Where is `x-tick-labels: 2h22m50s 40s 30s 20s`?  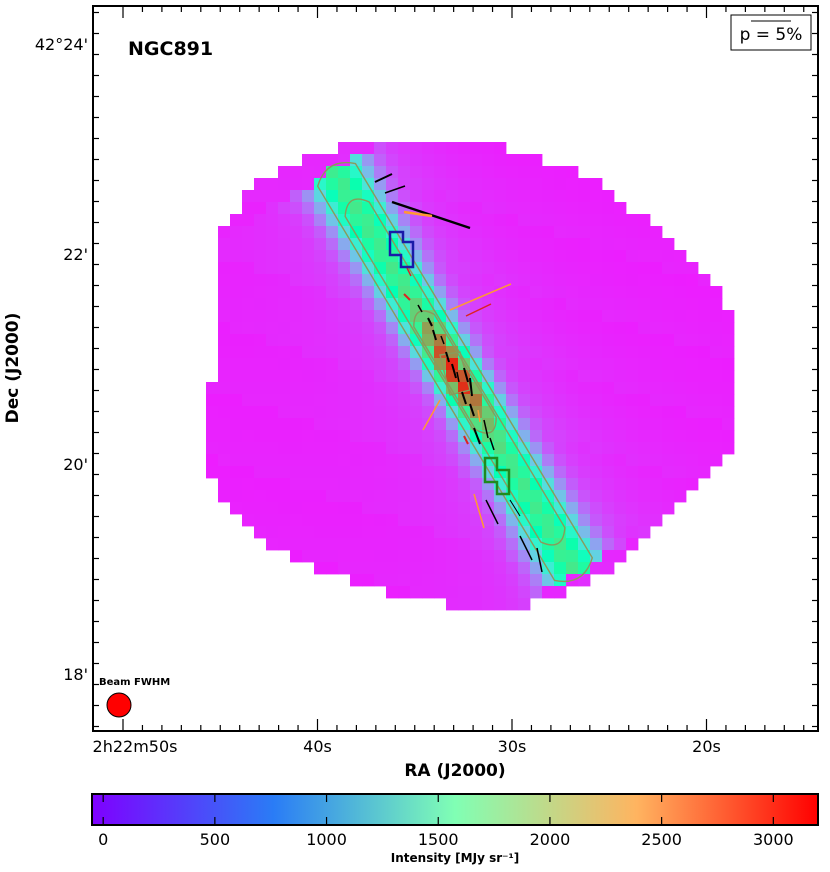
x-tick-labels: 2h22m50s 40s 30s 20s is located at coordinates (407, 746).